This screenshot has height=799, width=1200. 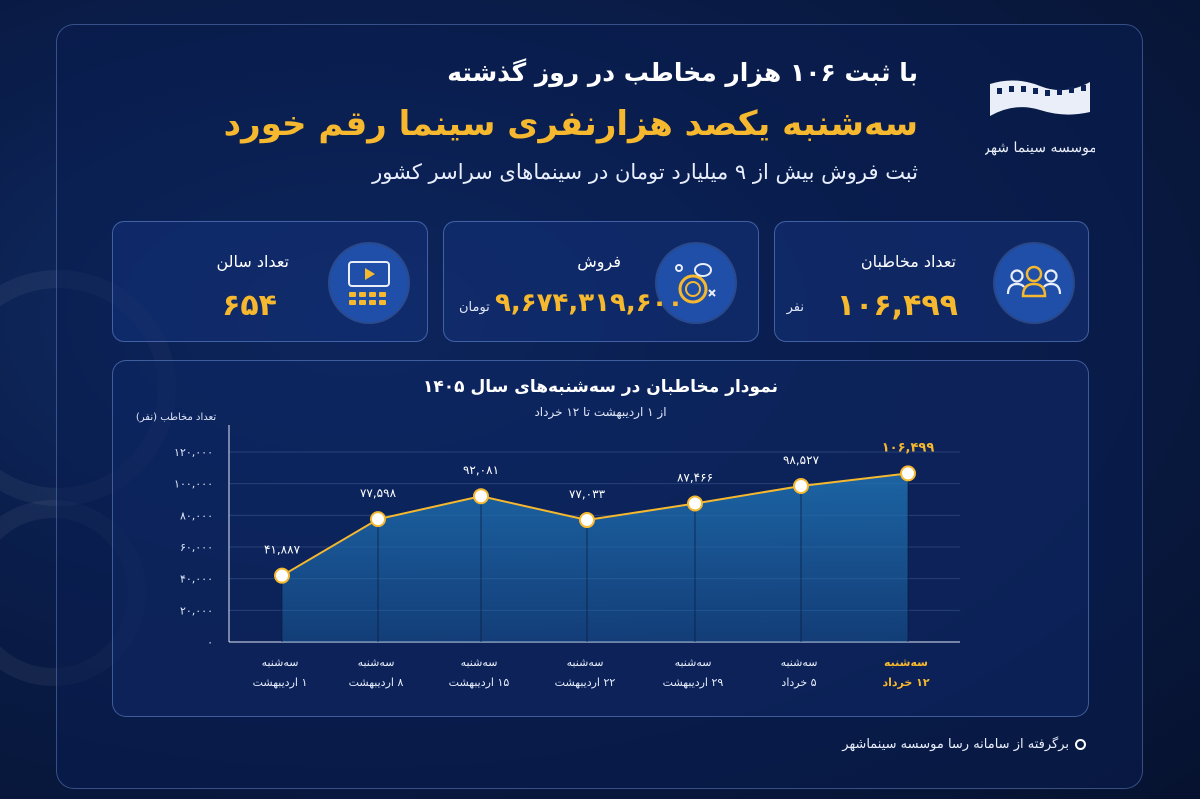 I want to click on x-tick-label: ۱ اردیبهشت, so click(x=280, y=682).